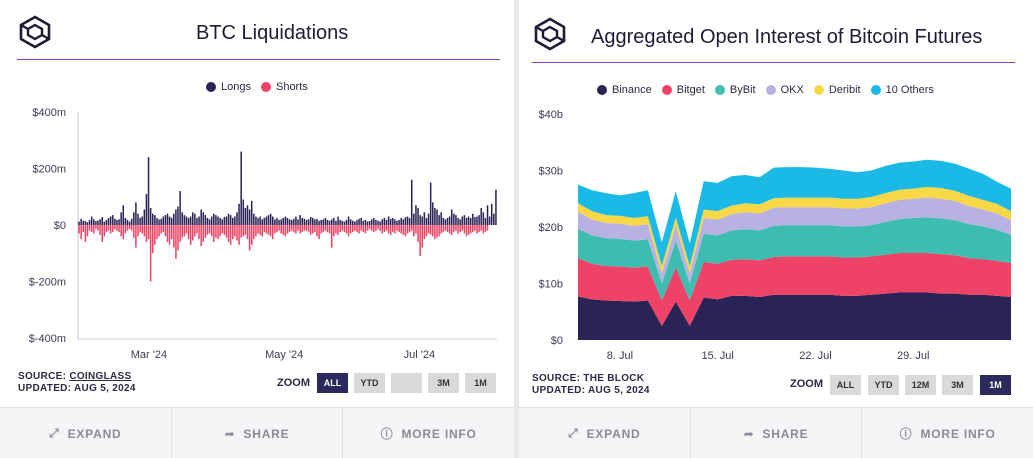 This screenshot has width=1033, height=458. What do you see at coordinates (284, 87) in the screenshot?
I see `legend-item-shorts: Shorts` at bounding box center [284, 87].